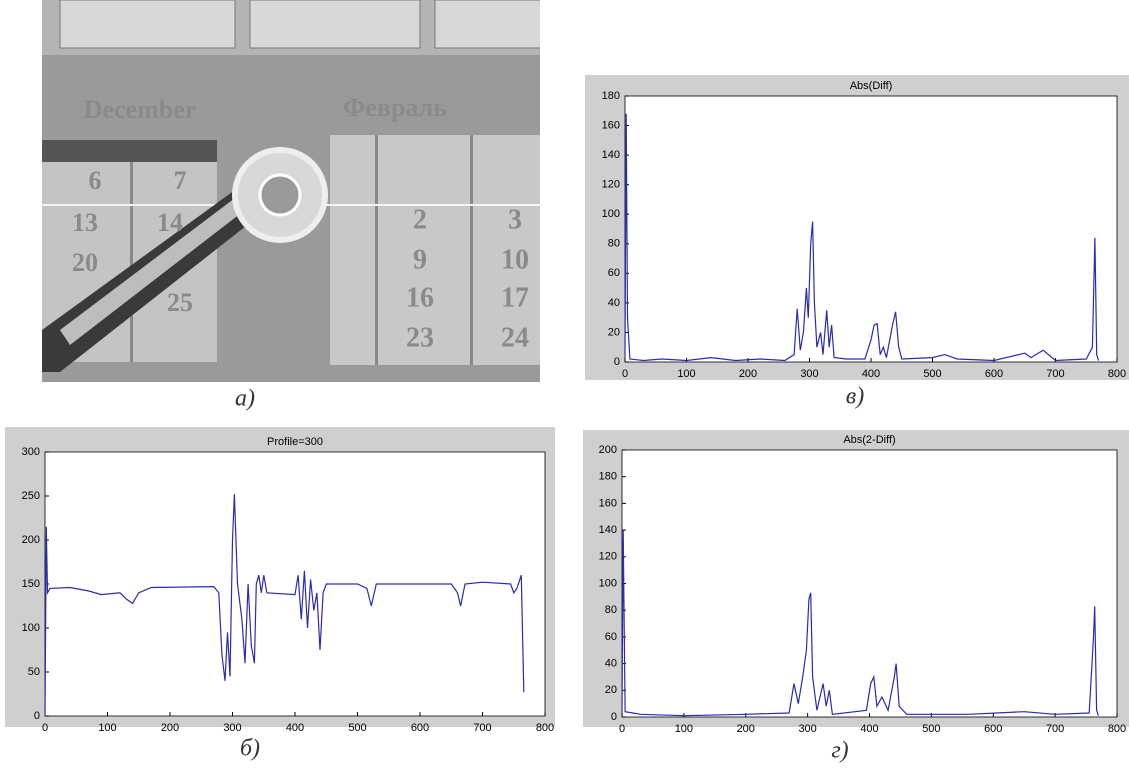 This screenshot has height=768, width=1129. Describe the element at coordinates (31, 452) in the screenshot. I see `y-tick-label: 300` at that location.